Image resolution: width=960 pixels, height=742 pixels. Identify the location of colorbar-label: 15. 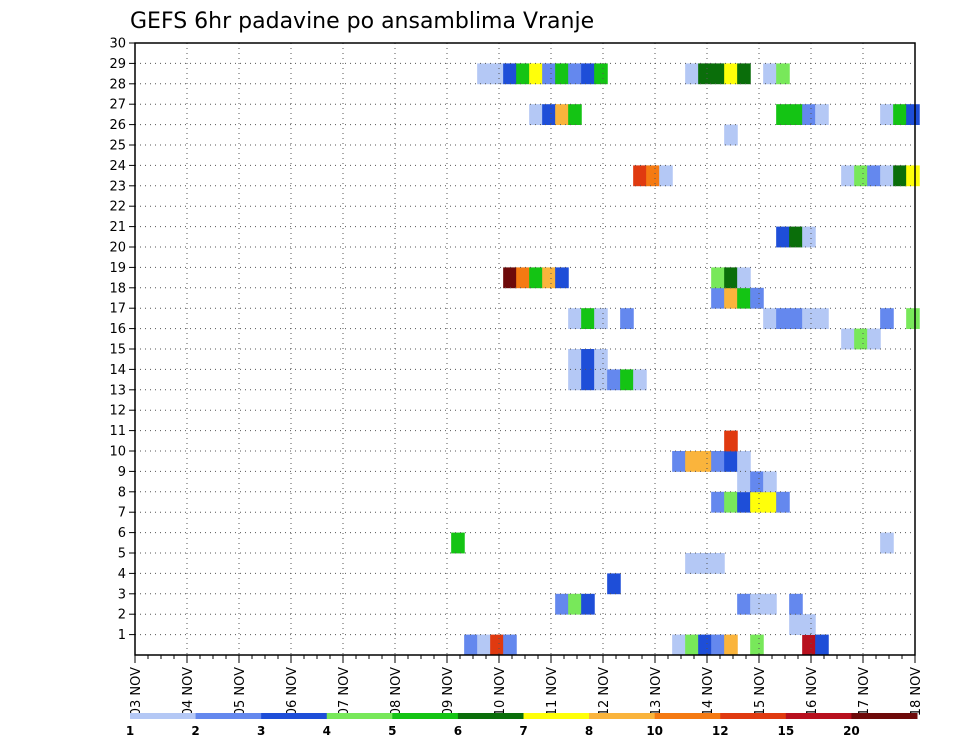
(785, 731).